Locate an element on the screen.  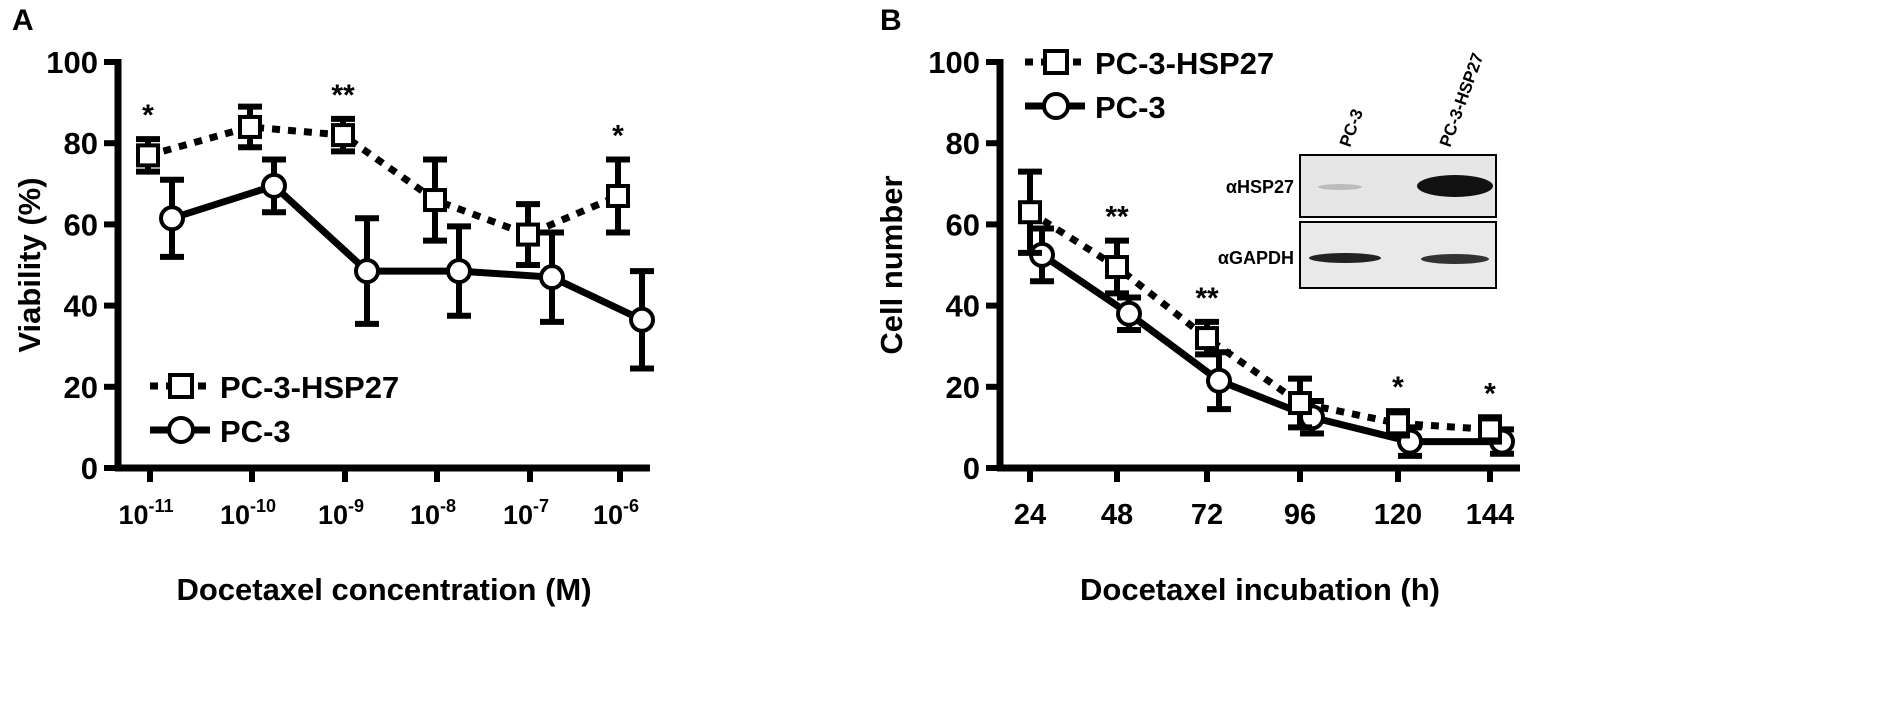
x-tick-label: 10-11 is located at coordinates (145, 513).